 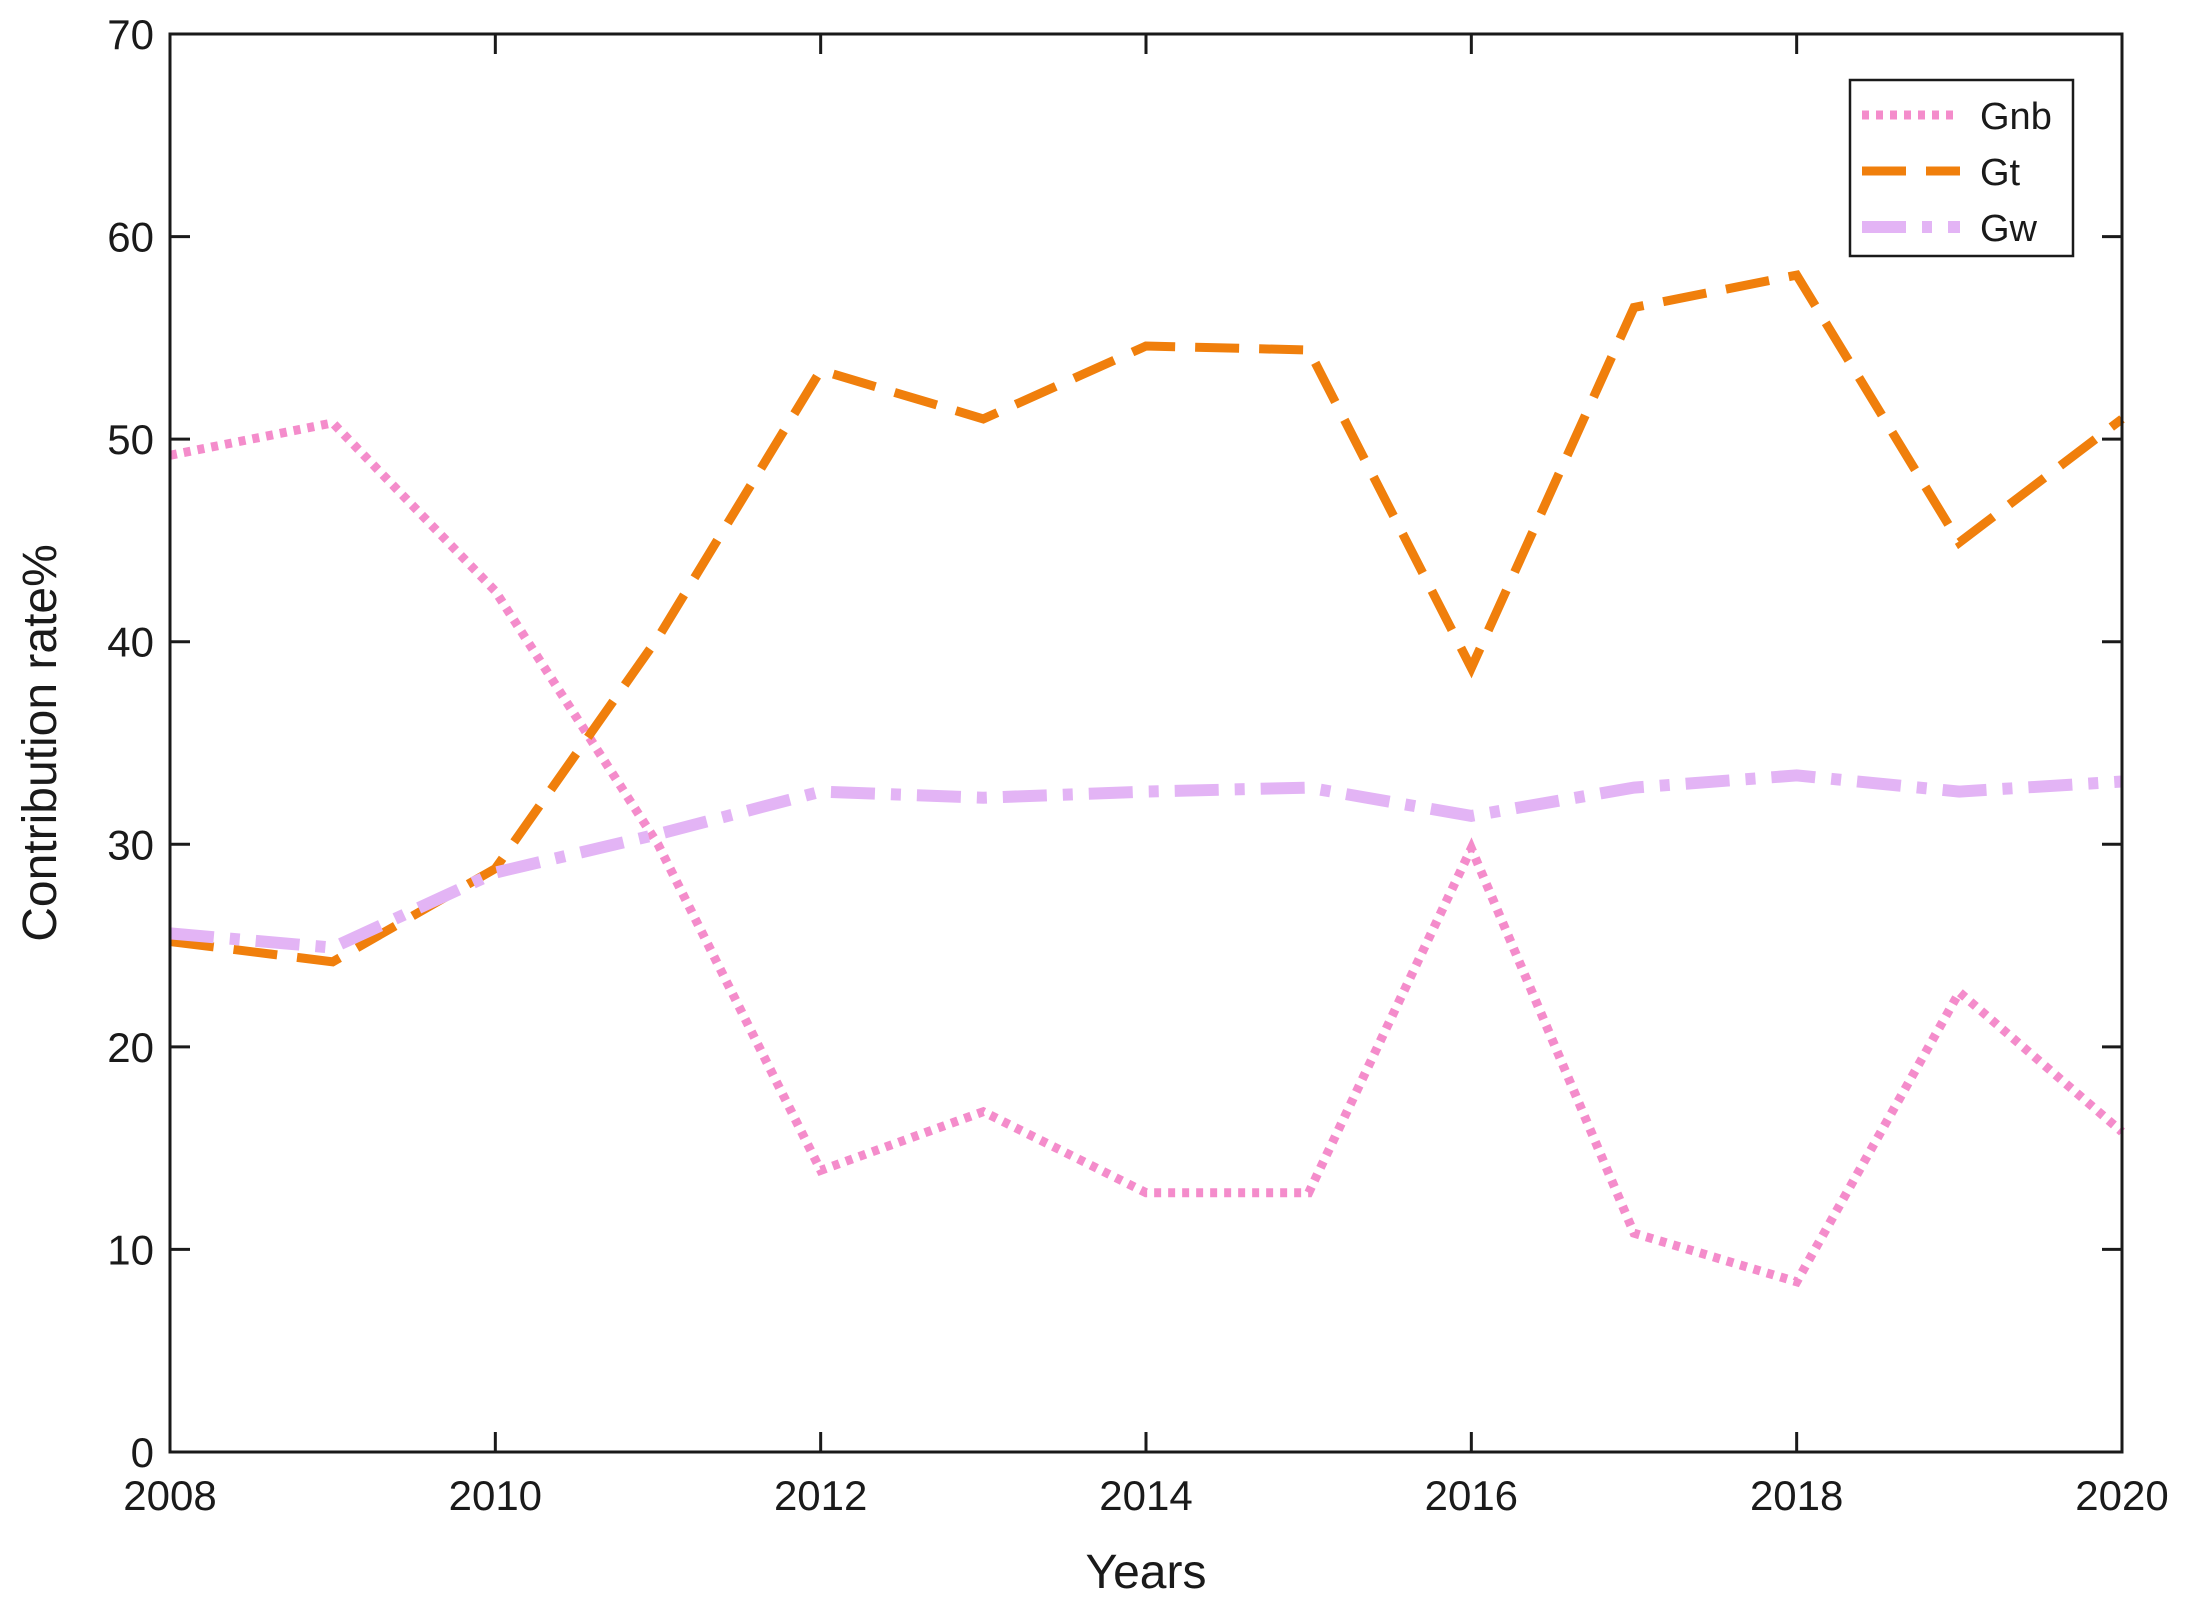 What do you see at coordinates (2016, 117) in the screenshot?
I see `legend-label-gnb: Gnb` at bounding box center [2016, 117].